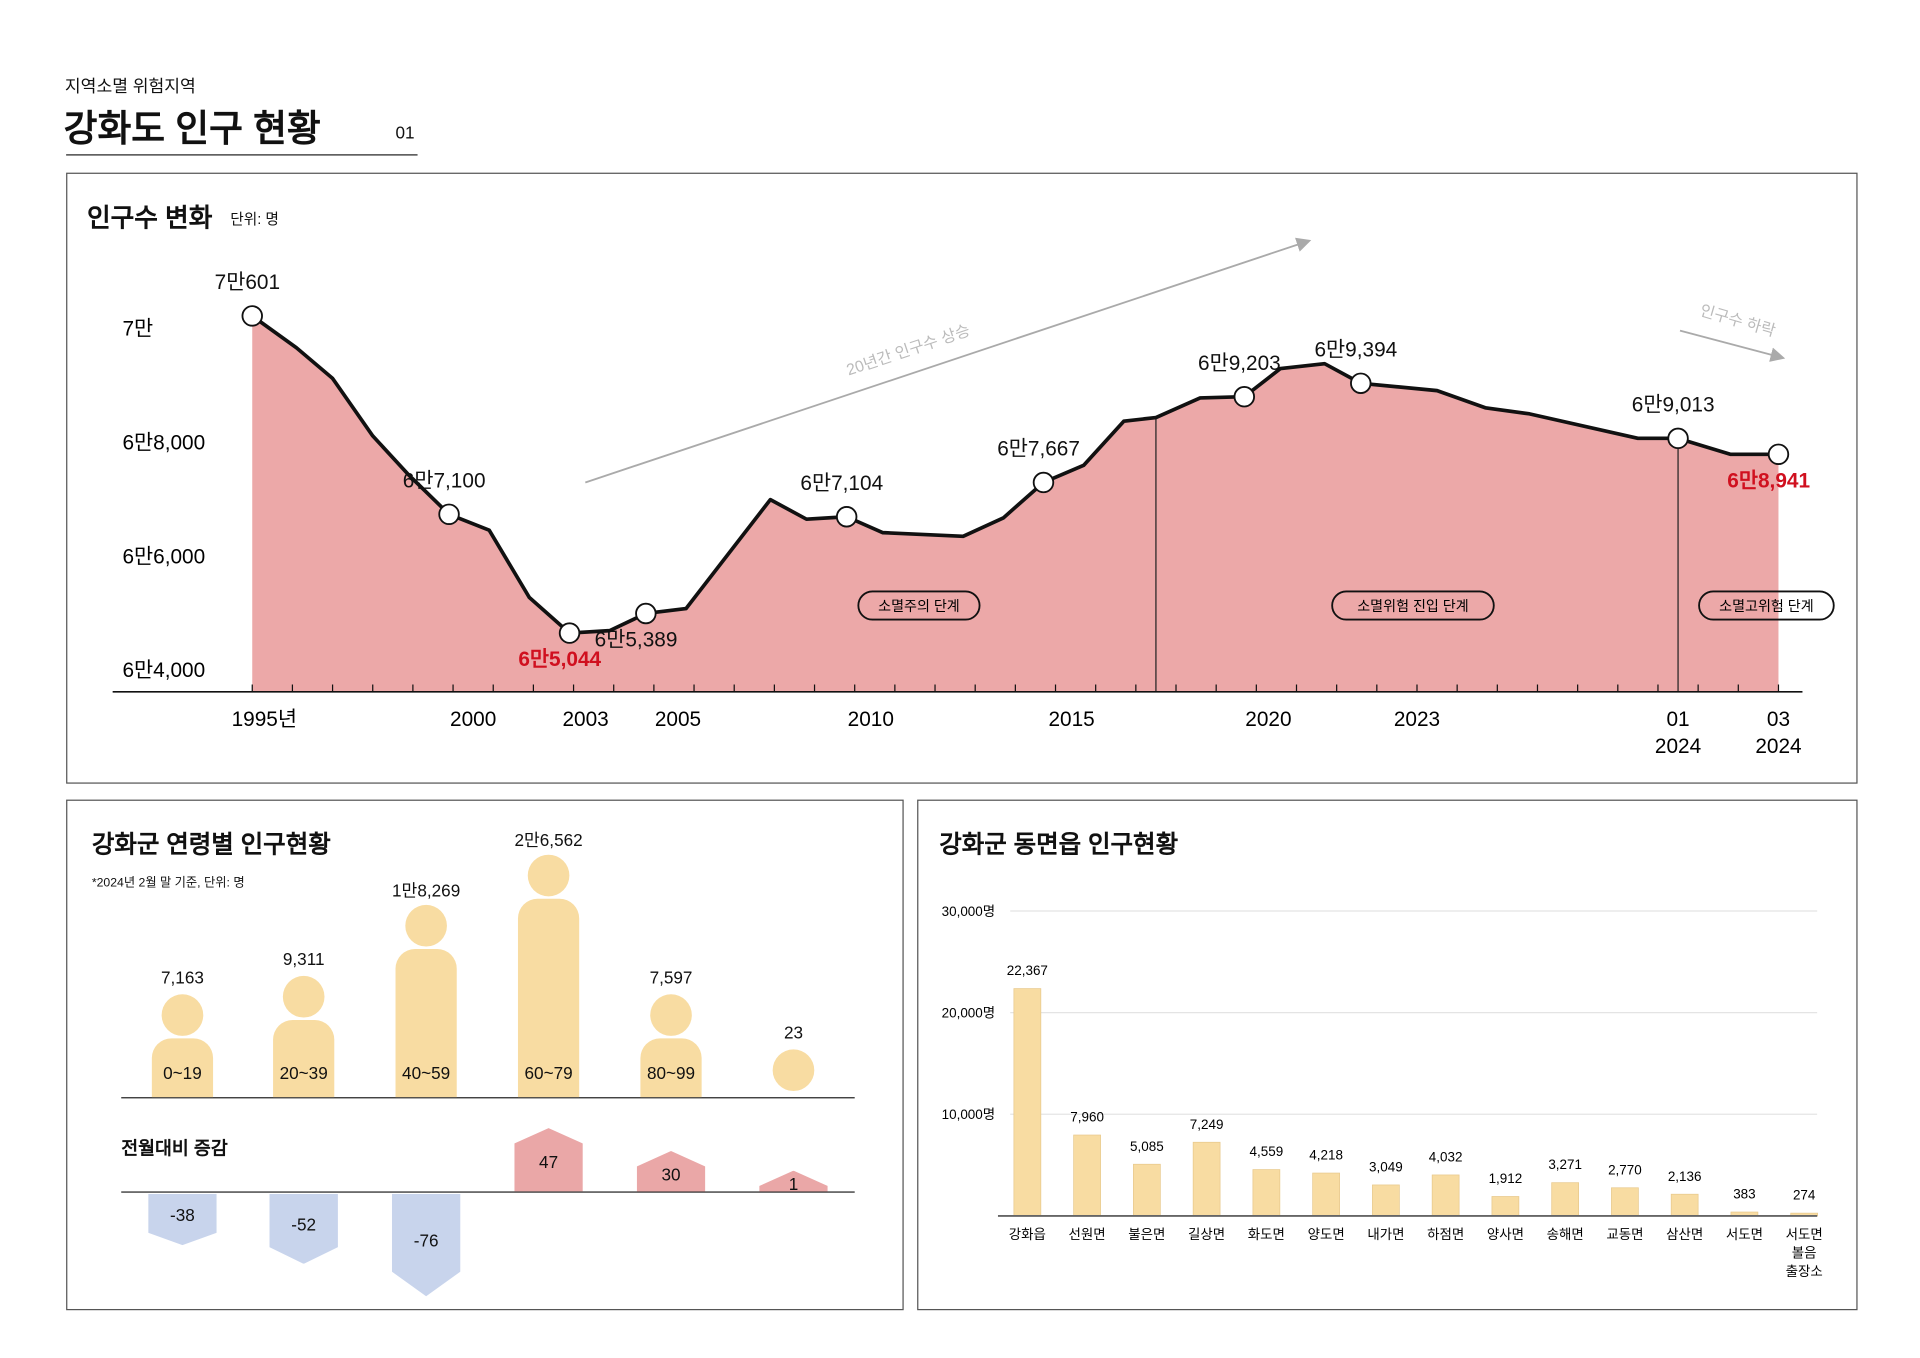 The width and height of the screenshot is (1920, 1358). What do you see at coordinates (444, 480) in the screenshot?
I see `data-label: 6만7,100` at bounding box center [444, 480].